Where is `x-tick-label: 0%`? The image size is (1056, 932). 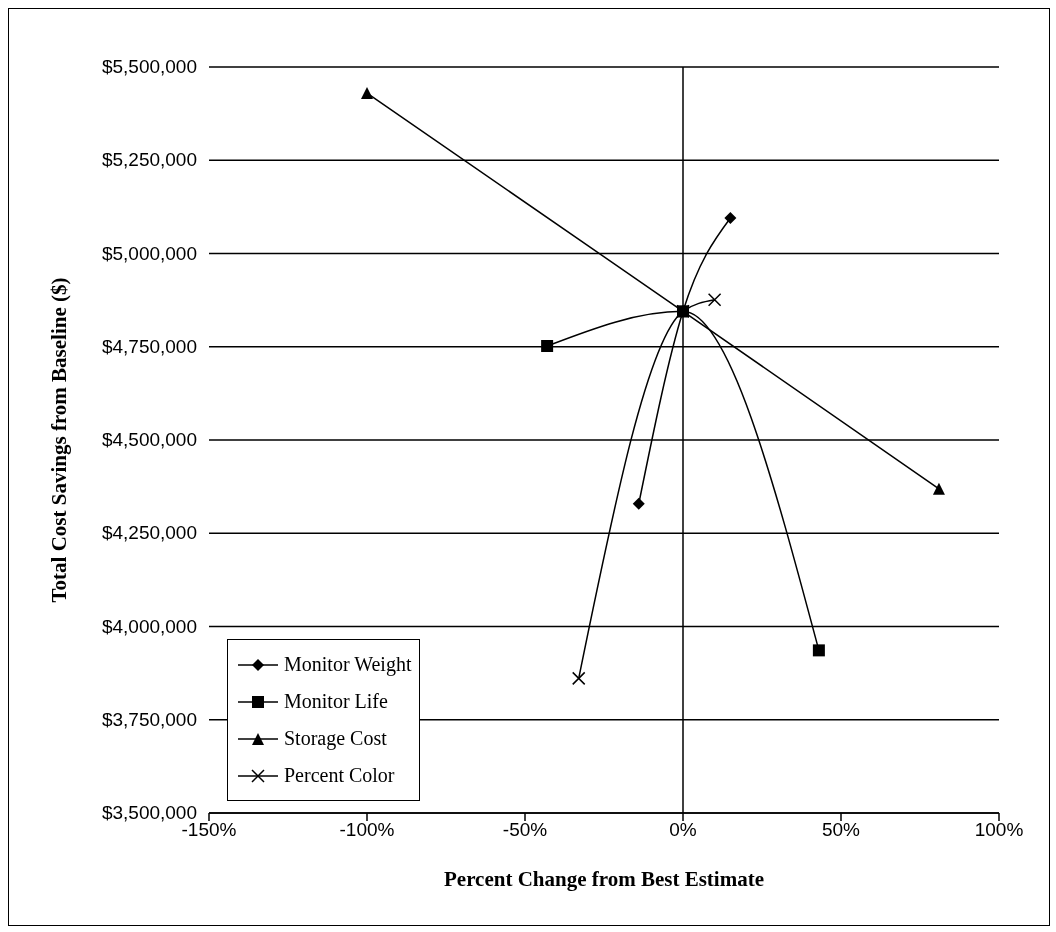 x-tick-label: 0% is located at coordinates (683, 830).